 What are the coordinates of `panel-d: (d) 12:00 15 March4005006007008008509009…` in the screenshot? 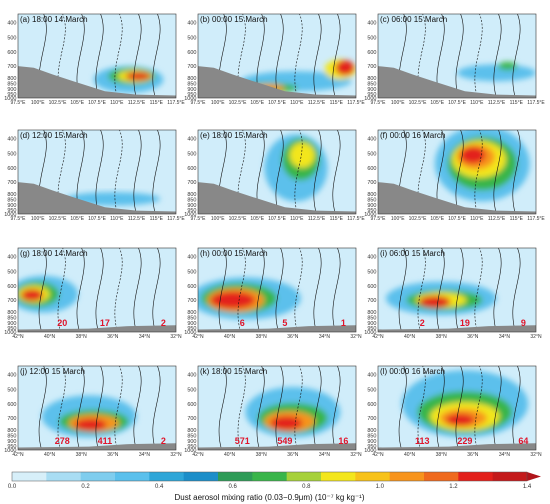 It's located at (94, 175).